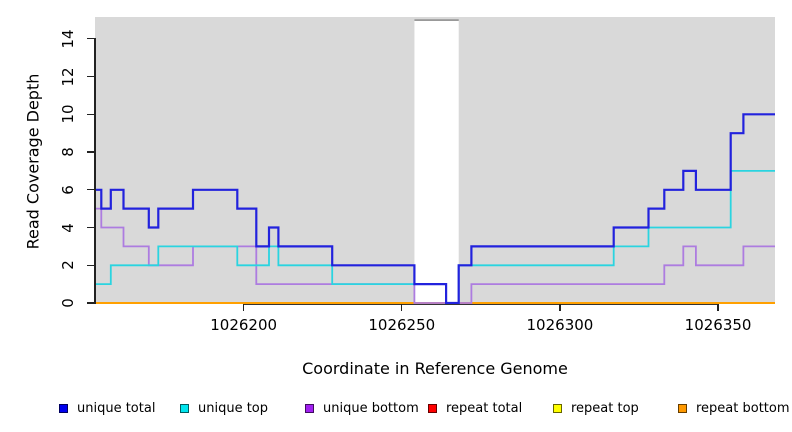  I want to click on legend-item-repeat-bottom: repeat bottom, so click(734, 408).